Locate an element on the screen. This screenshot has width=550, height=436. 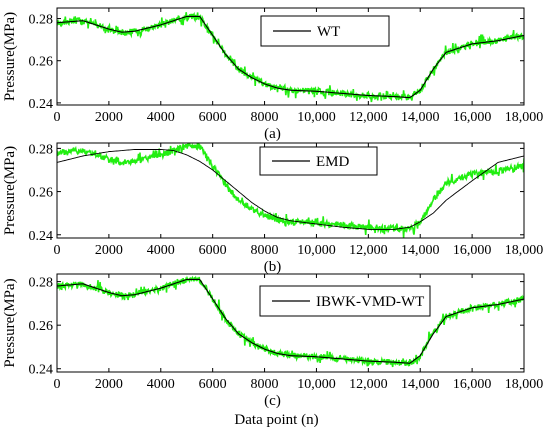
legend-label: EMD is located at coordinates (333, 162).